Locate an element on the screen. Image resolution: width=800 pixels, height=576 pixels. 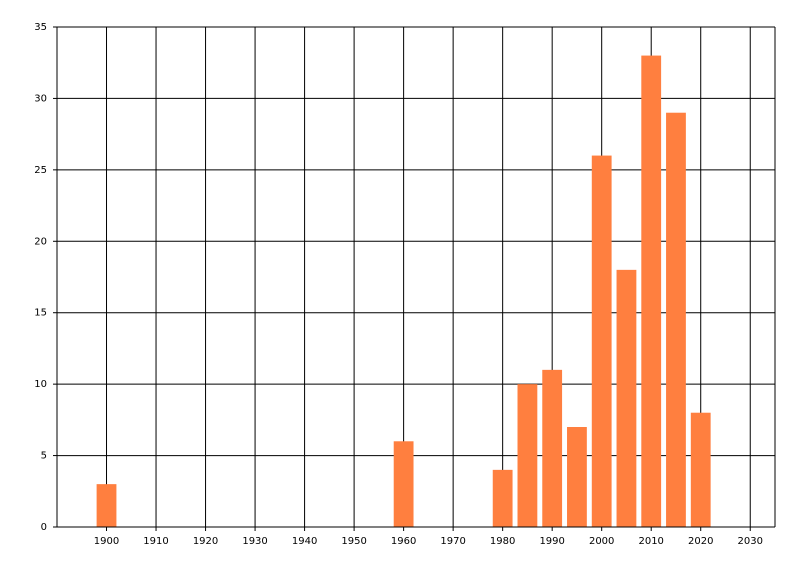
x-tick-label: 1980 is located at coordinates (502, 541).